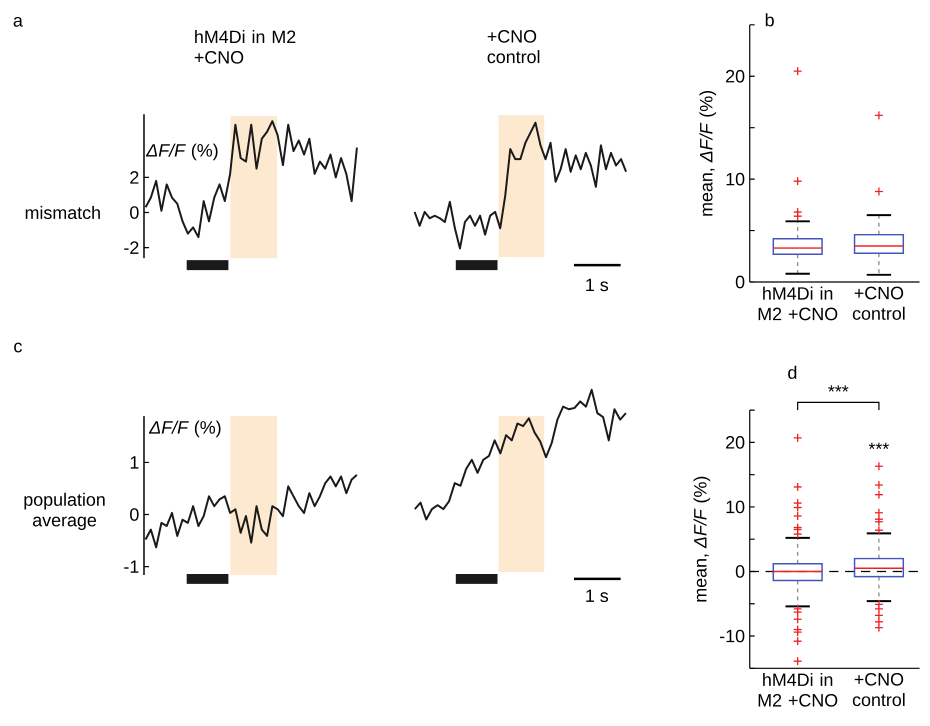 This screenshot has width=930, height=726. What do you see at coordinates (770, 19) in the screenshot?
I see `annotation: b` at bounding box center [770, 19].